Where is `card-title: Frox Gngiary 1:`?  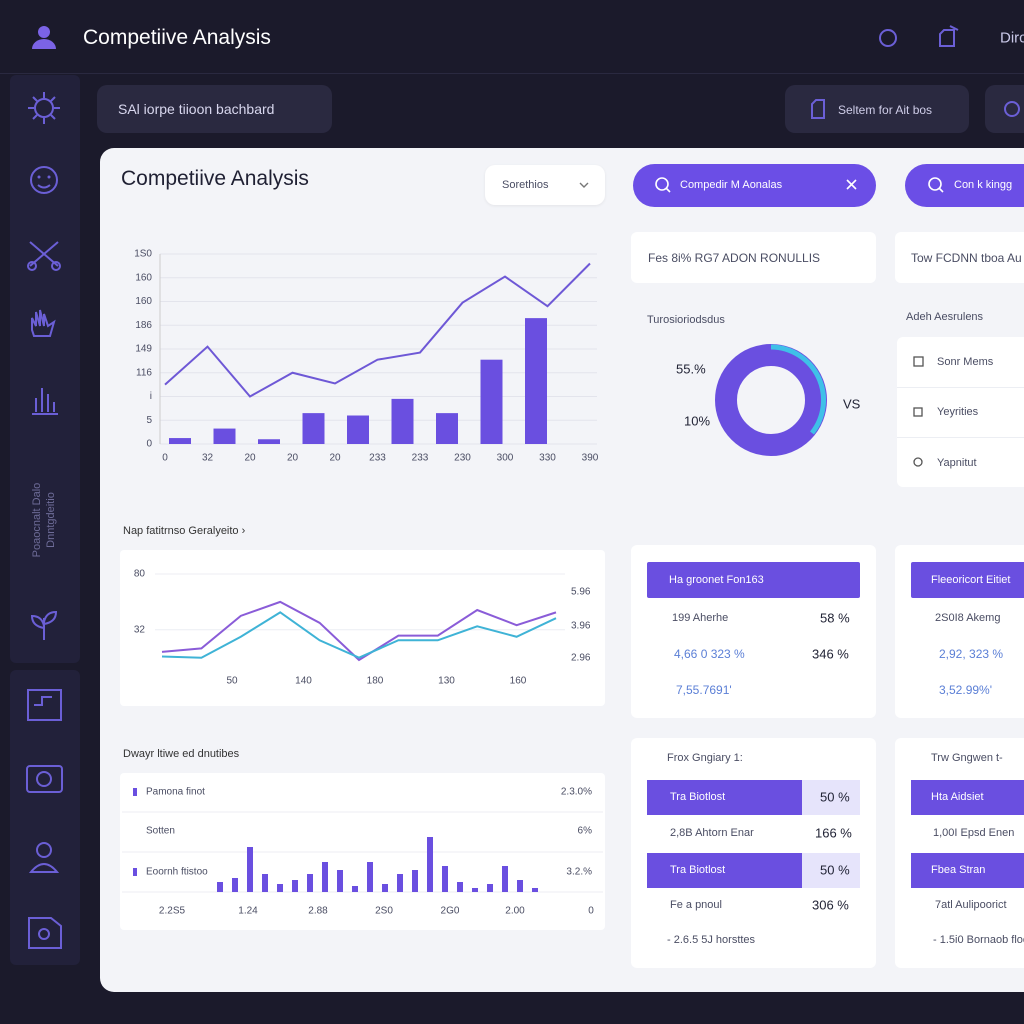 card-title: Frox Gngiary 1: is located at coordinates (705, 758).